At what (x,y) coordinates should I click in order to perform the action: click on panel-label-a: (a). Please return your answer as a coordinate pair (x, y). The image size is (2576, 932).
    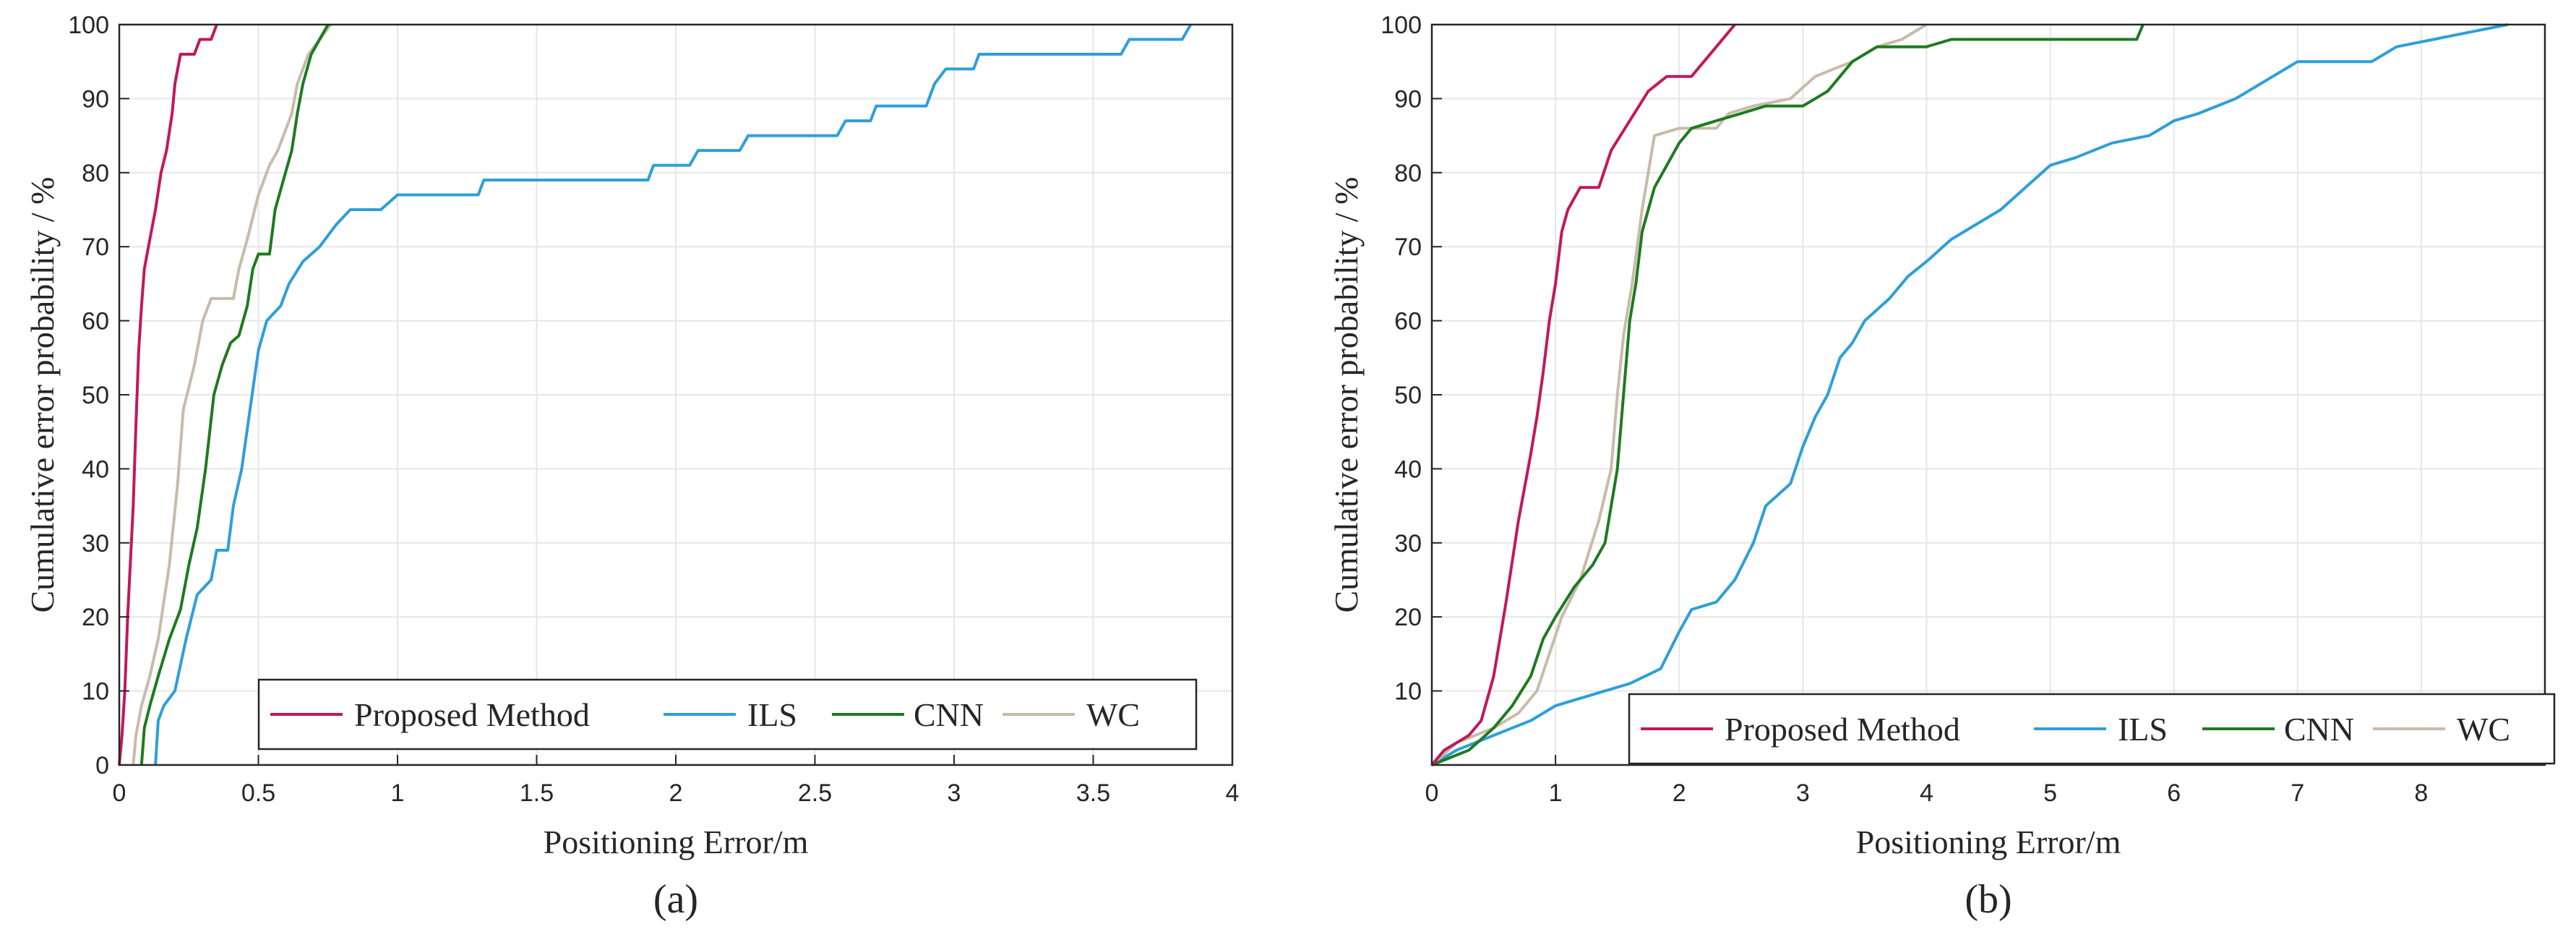
    Looking at the image, I should click on (676, 900).